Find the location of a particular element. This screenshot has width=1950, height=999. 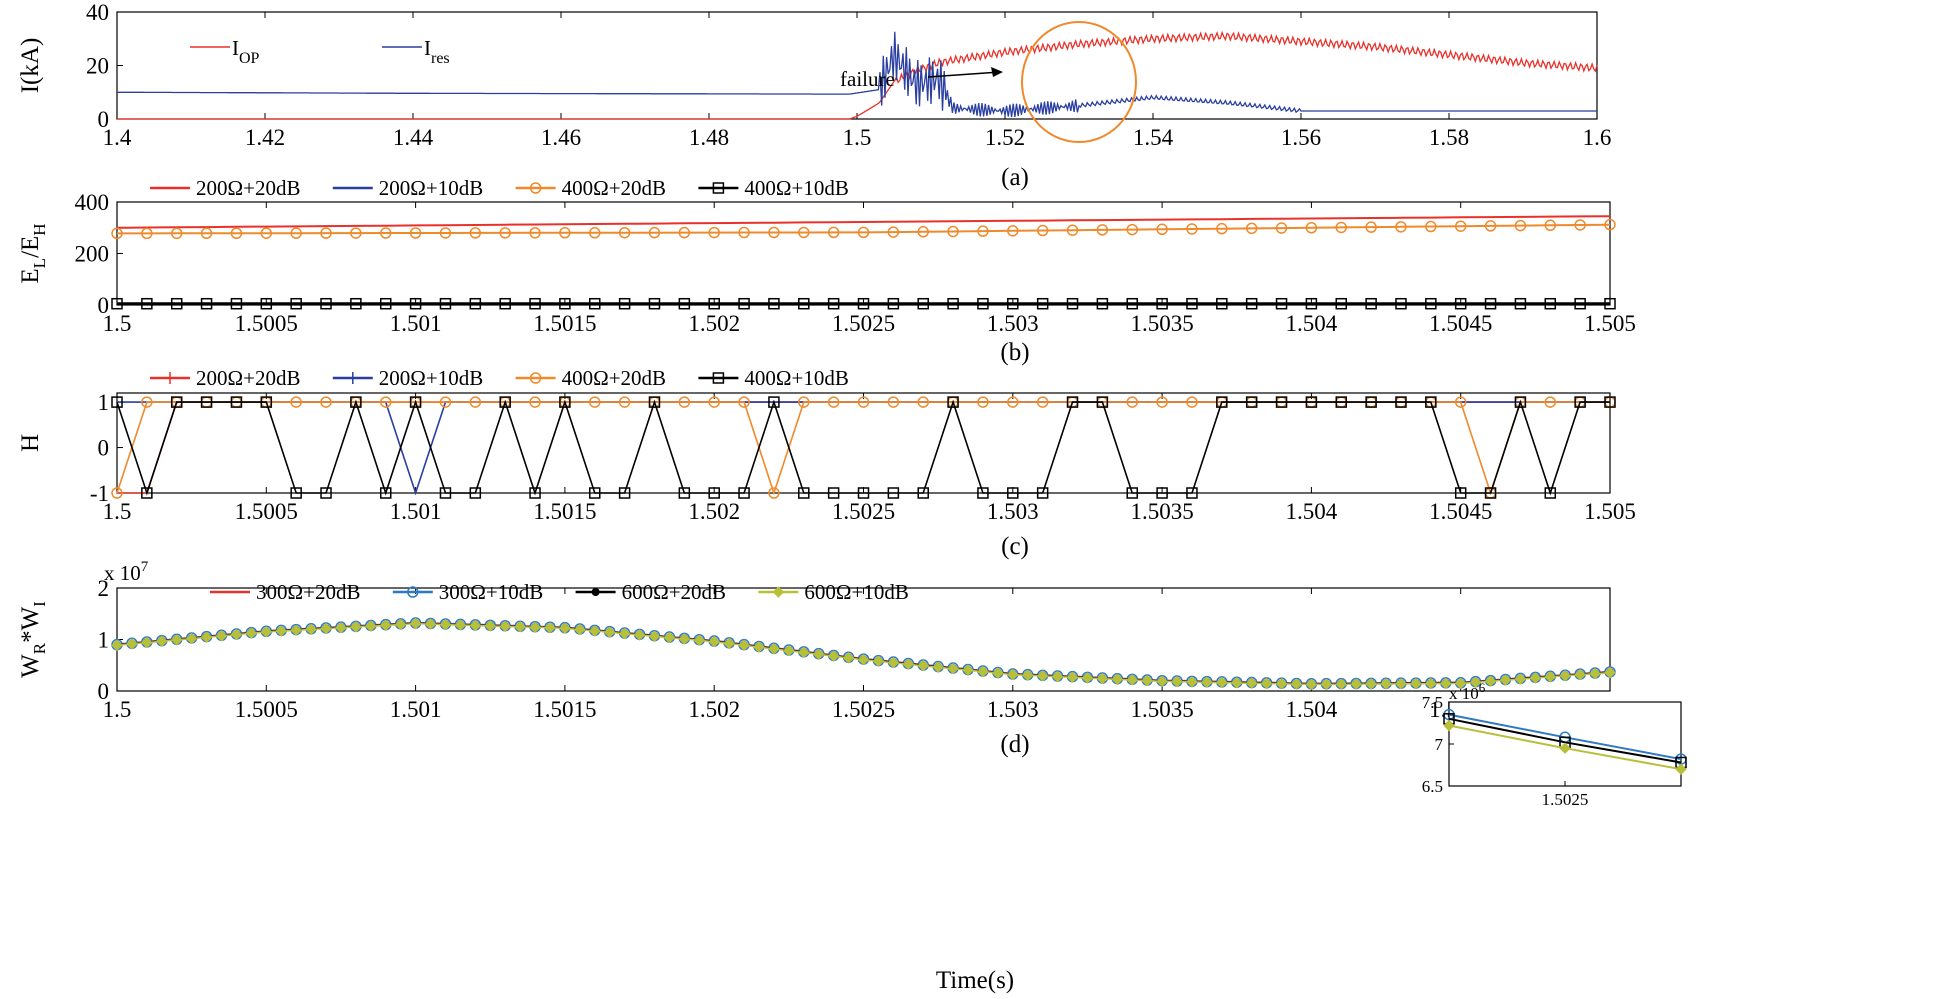

y-tick-label: 40 is located at coordinates (97, 12).